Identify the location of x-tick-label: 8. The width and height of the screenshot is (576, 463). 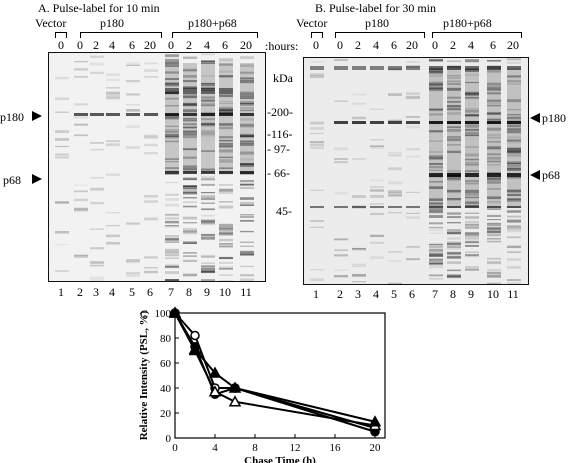
(255, 448).